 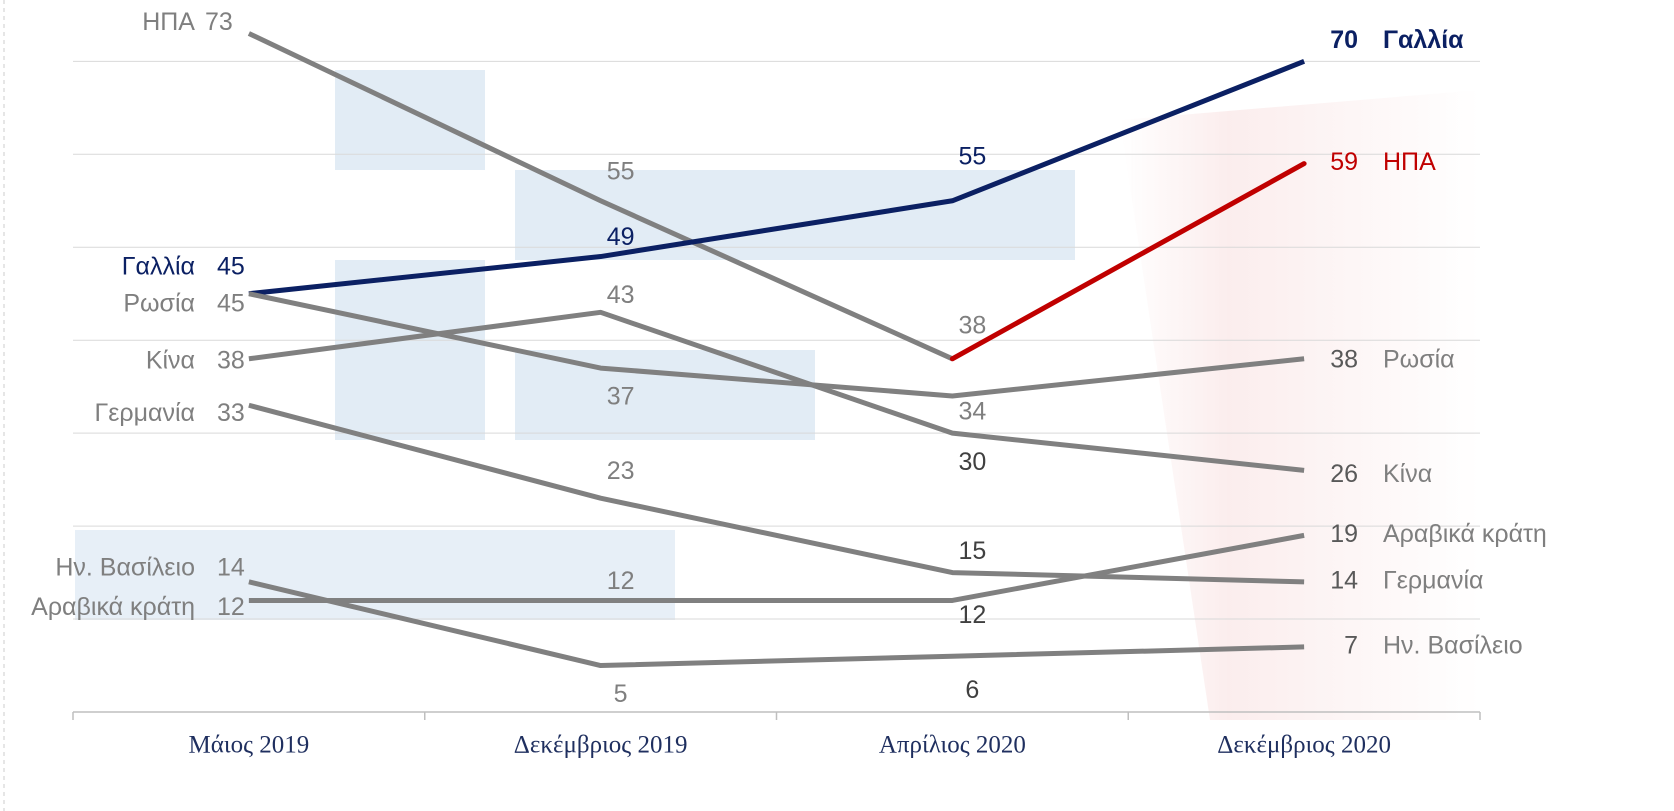 What do you see at coordinates (1344, 40) in the screenshot?
I see `value-label: 70` at bounding box center [1344, 40].